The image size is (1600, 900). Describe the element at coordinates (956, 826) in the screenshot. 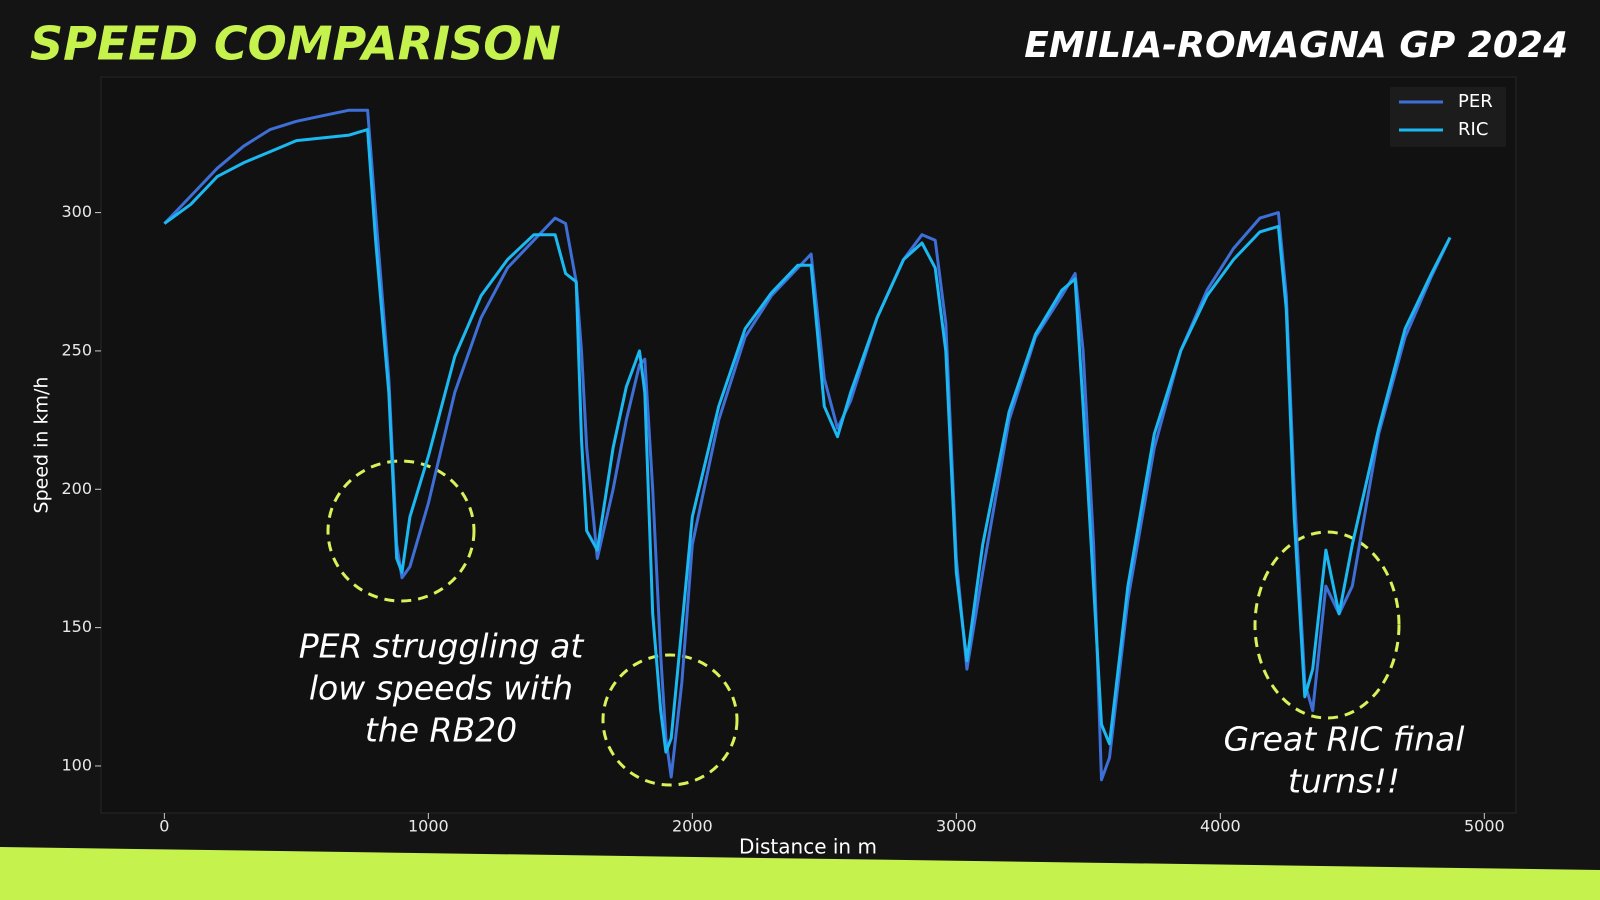

I see `x-tick-label: 3000` at that location.